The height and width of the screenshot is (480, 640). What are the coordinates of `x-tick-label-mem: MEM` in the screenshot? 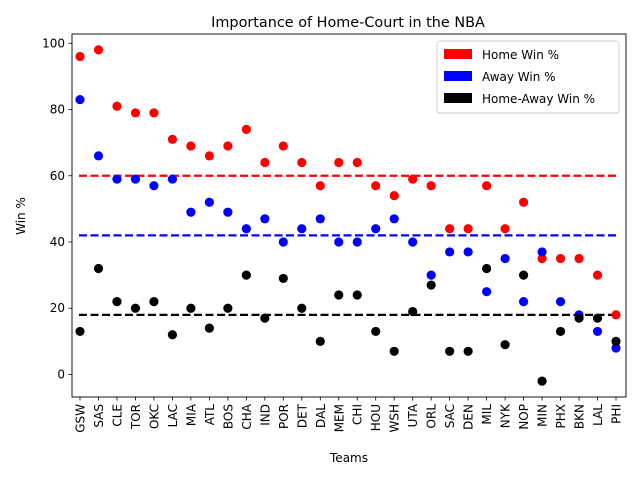 It's located at (339, 418).